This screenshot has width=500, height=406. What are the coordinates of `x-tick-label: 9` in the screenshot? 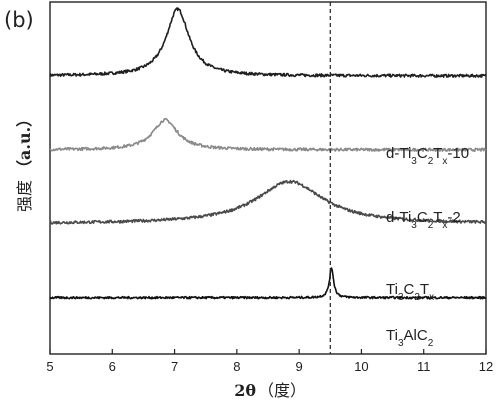 It's located at (299, 366).